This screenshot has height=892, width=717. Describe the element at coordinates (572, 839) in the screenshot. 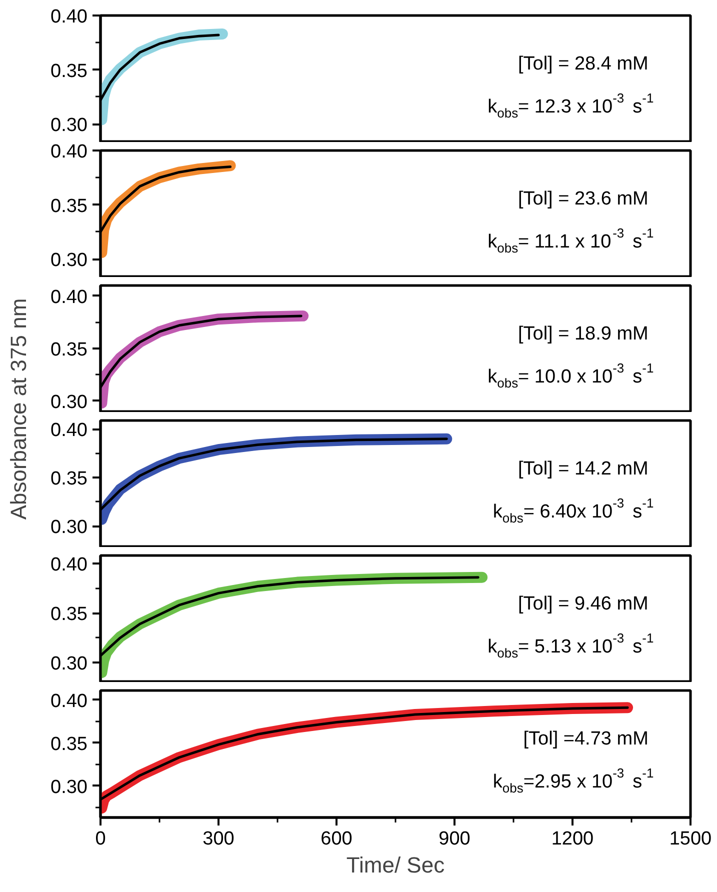

I see `x-tick-label: 1200` at that location.